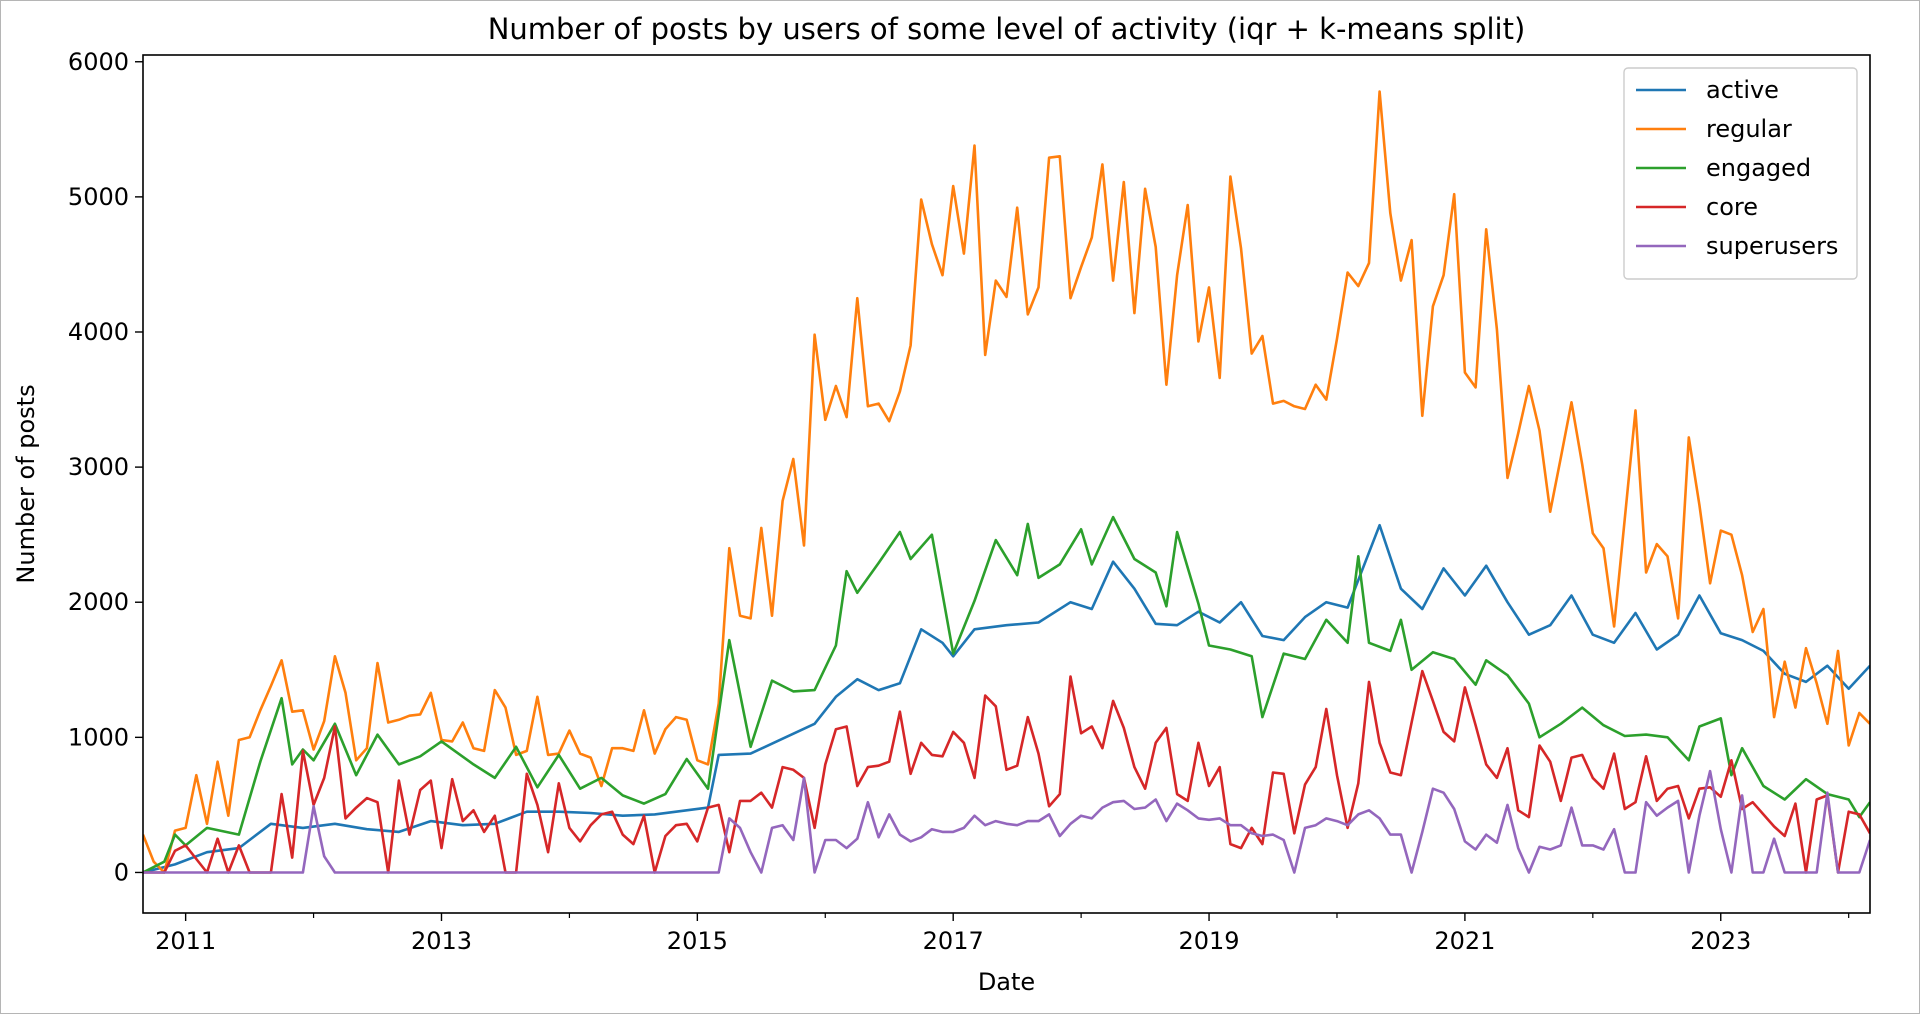 The height and width of the screenshot is (1014, 1920). What do you see at coordinates (98, 332) in the screenshot?
I see `y-tick-label: 4000` at bounding box center [98, 332].